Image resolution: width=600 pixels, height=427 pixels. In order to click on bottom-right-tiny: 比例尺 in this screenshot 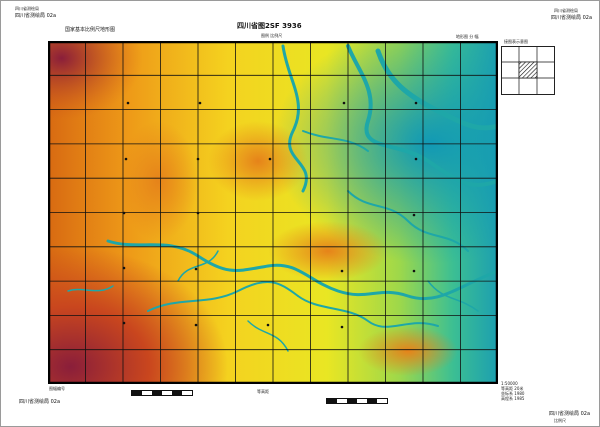, I will do `click(560, 420)`.